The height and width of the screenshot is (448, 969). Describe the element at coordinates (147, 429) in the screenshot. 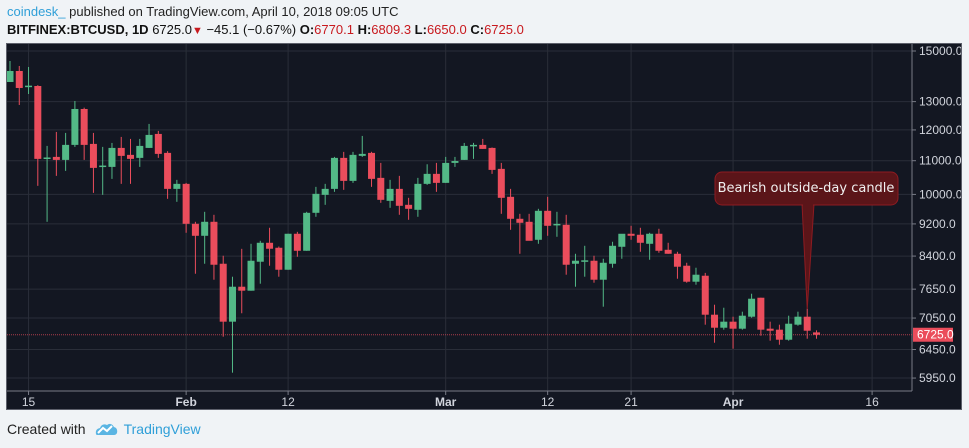

I see `tradingview-link: TradingView` at that location.